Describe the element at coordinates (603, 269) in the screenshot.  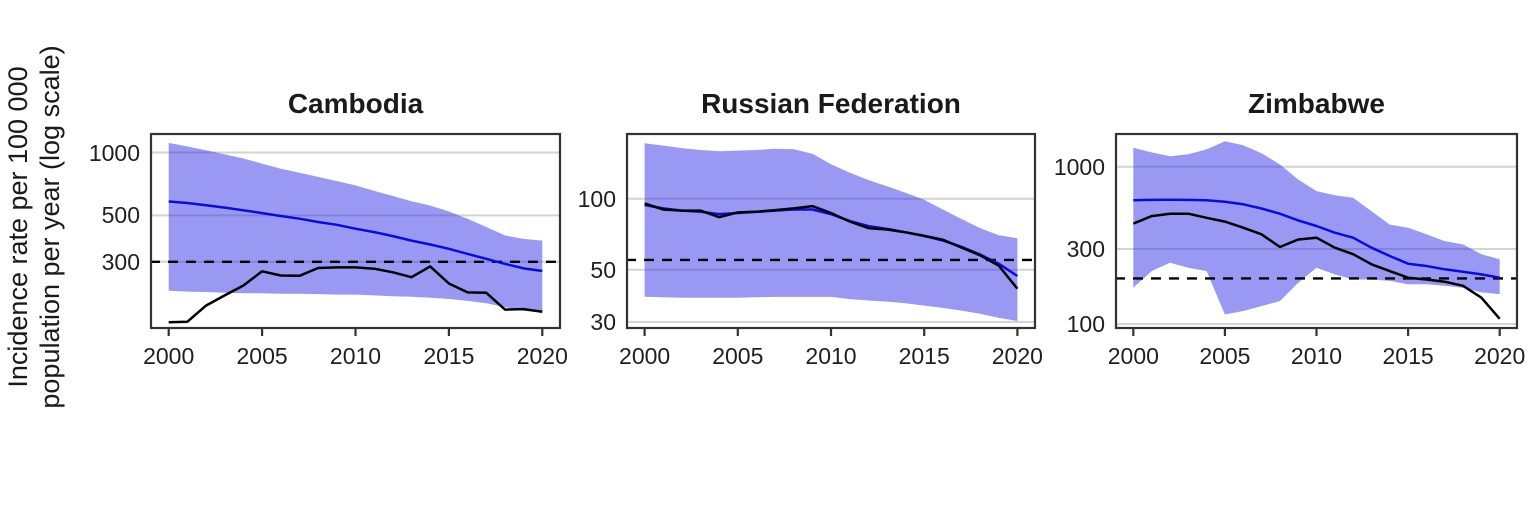
I see `y-tick-label: 50` at that location.